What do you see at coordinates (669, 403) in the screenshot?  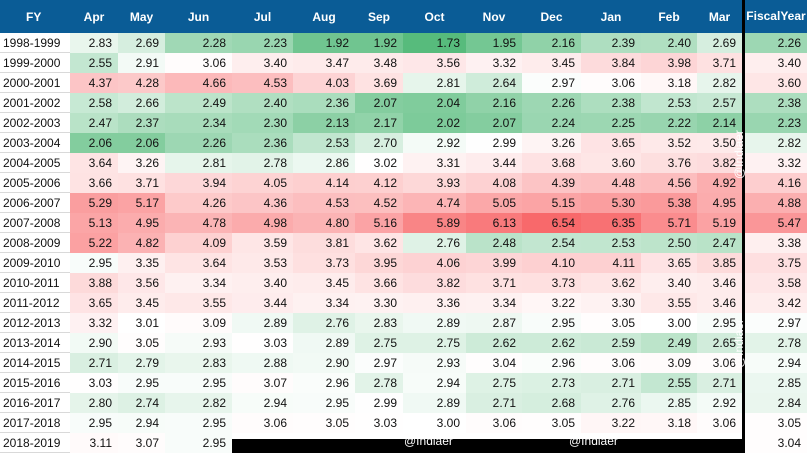 I see `heatmap-cell: 2.85` at bounding box center [669, 403].